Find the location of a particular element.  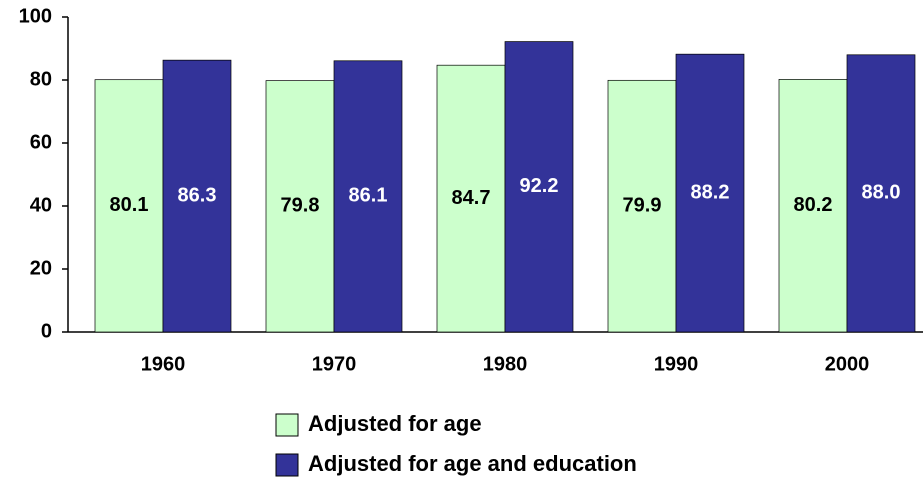

x-tick-label: 2000 is located at coordinates (847, 364).